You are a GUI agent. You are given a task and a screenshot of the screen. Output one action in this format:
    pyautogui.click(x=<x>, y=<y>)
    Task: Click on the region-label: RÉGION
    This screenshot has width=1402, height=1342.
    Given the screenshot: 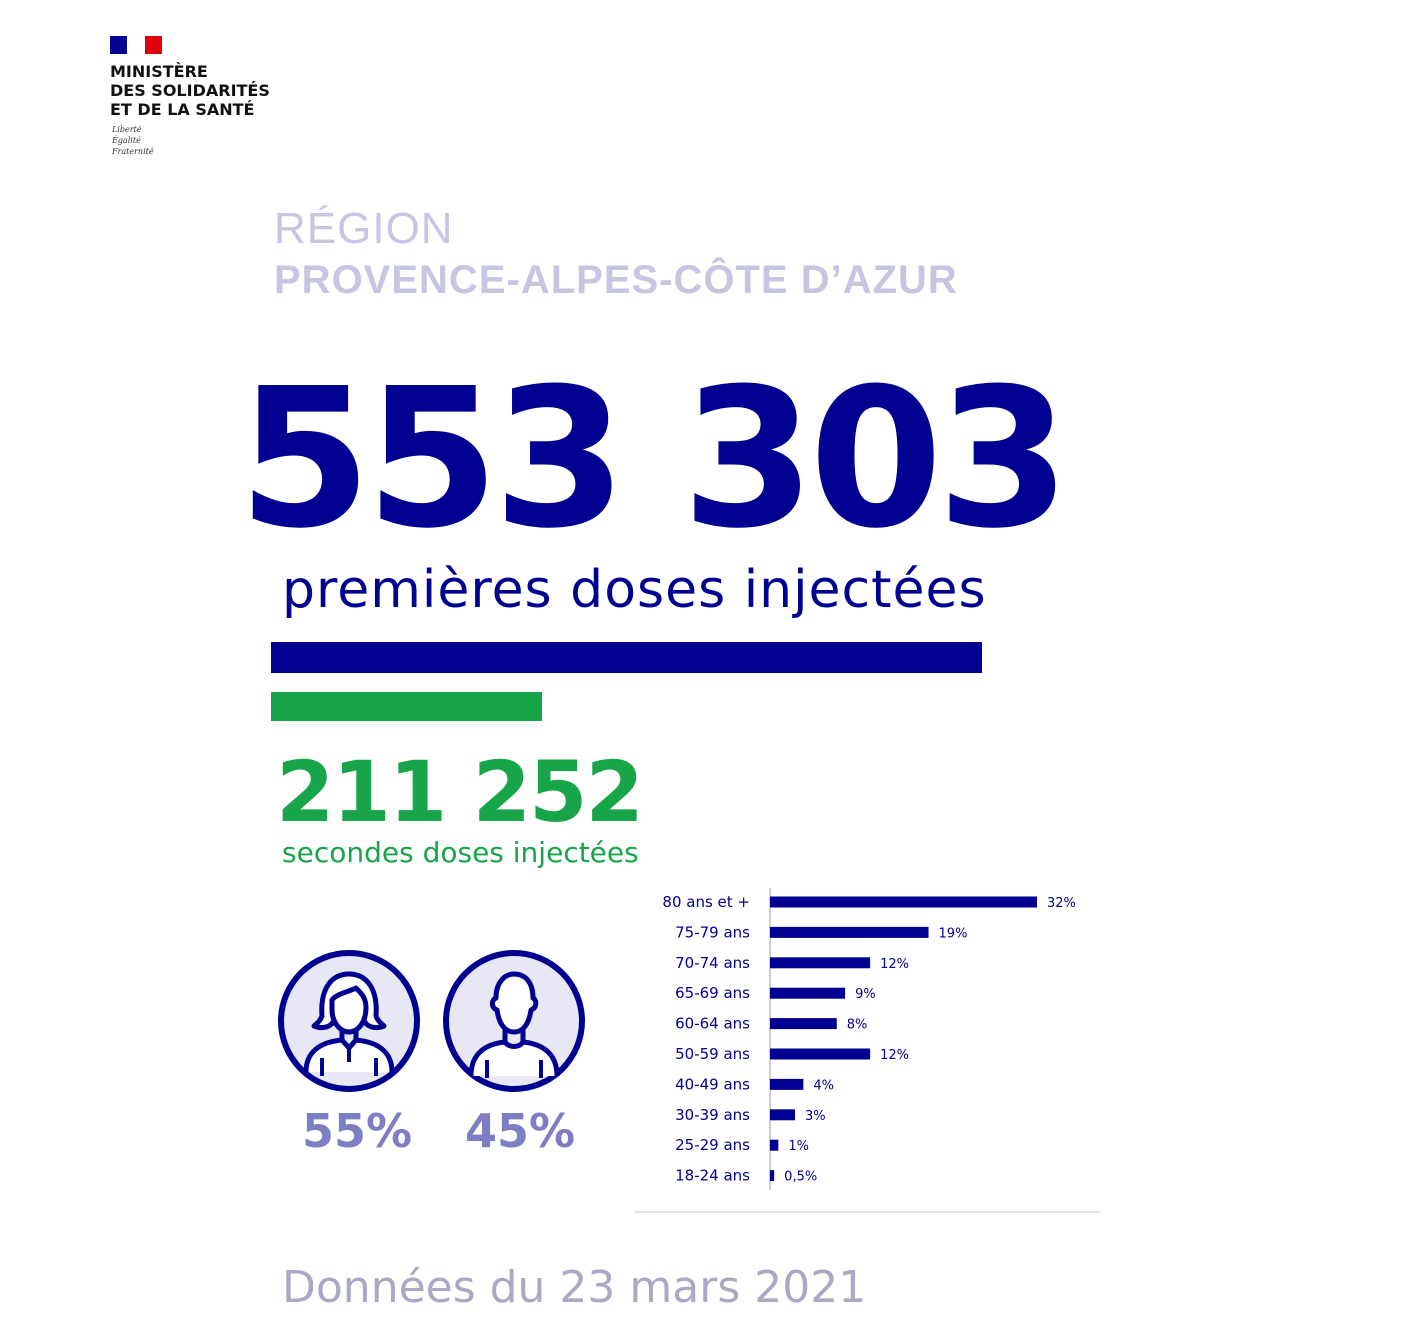 What is the action you would take?
    pyautogui.click(x=364, y=228)
    